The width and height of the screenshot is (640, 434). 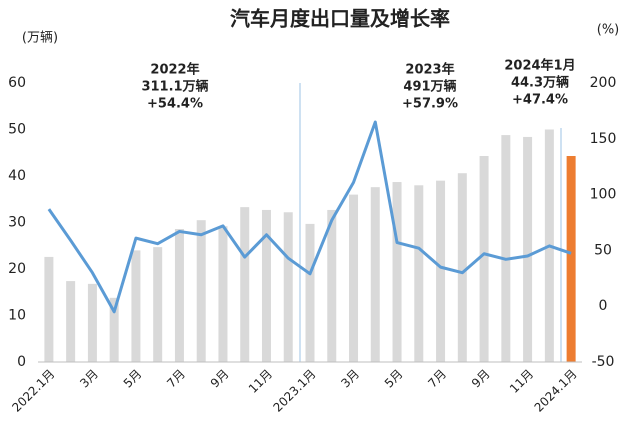 I want to click on annotation: 2024年1月, so click(x=539, y=66).